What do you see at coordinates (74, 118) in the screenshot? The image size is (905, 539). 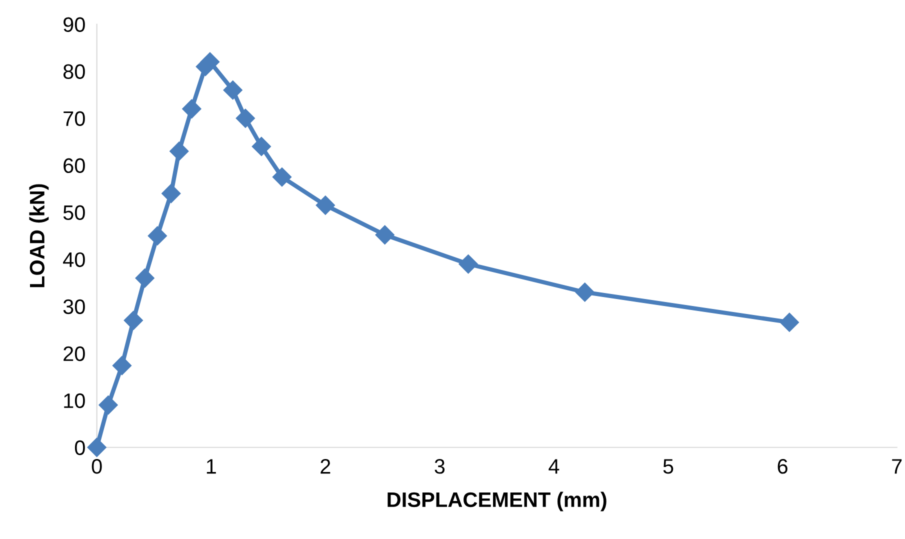 I see `y-tick-label: 70` at bounding box center [74, 118].